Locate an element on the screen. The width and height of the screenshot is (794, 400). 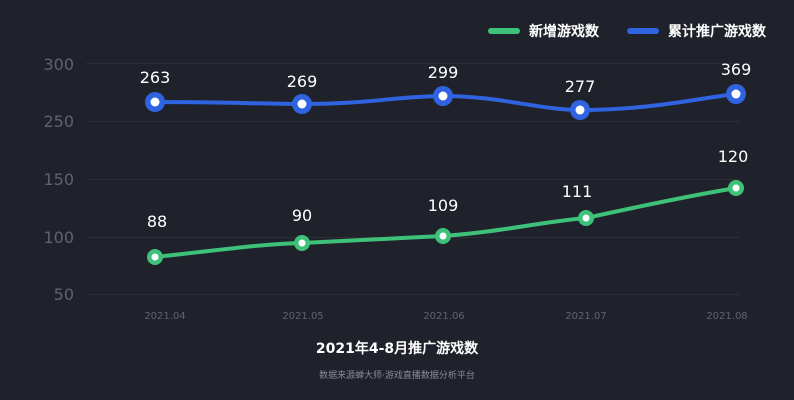
chart-legend: 新增游戏数 累计推广游戏数 is located at coordinates (627, 31).